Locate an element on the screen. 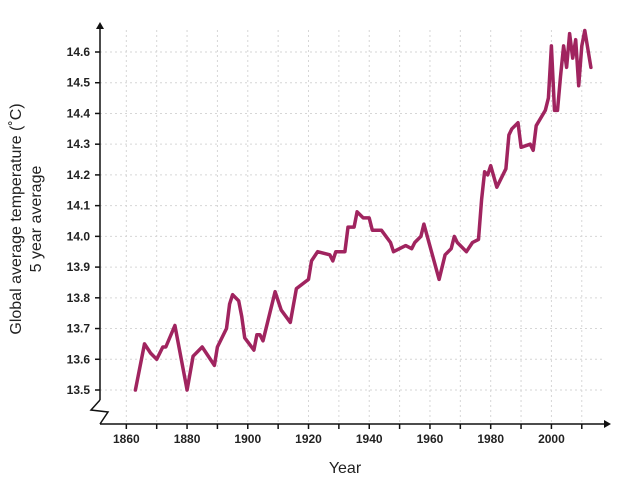  x-axis-arrow-icon is located at coordinates (607, 424).